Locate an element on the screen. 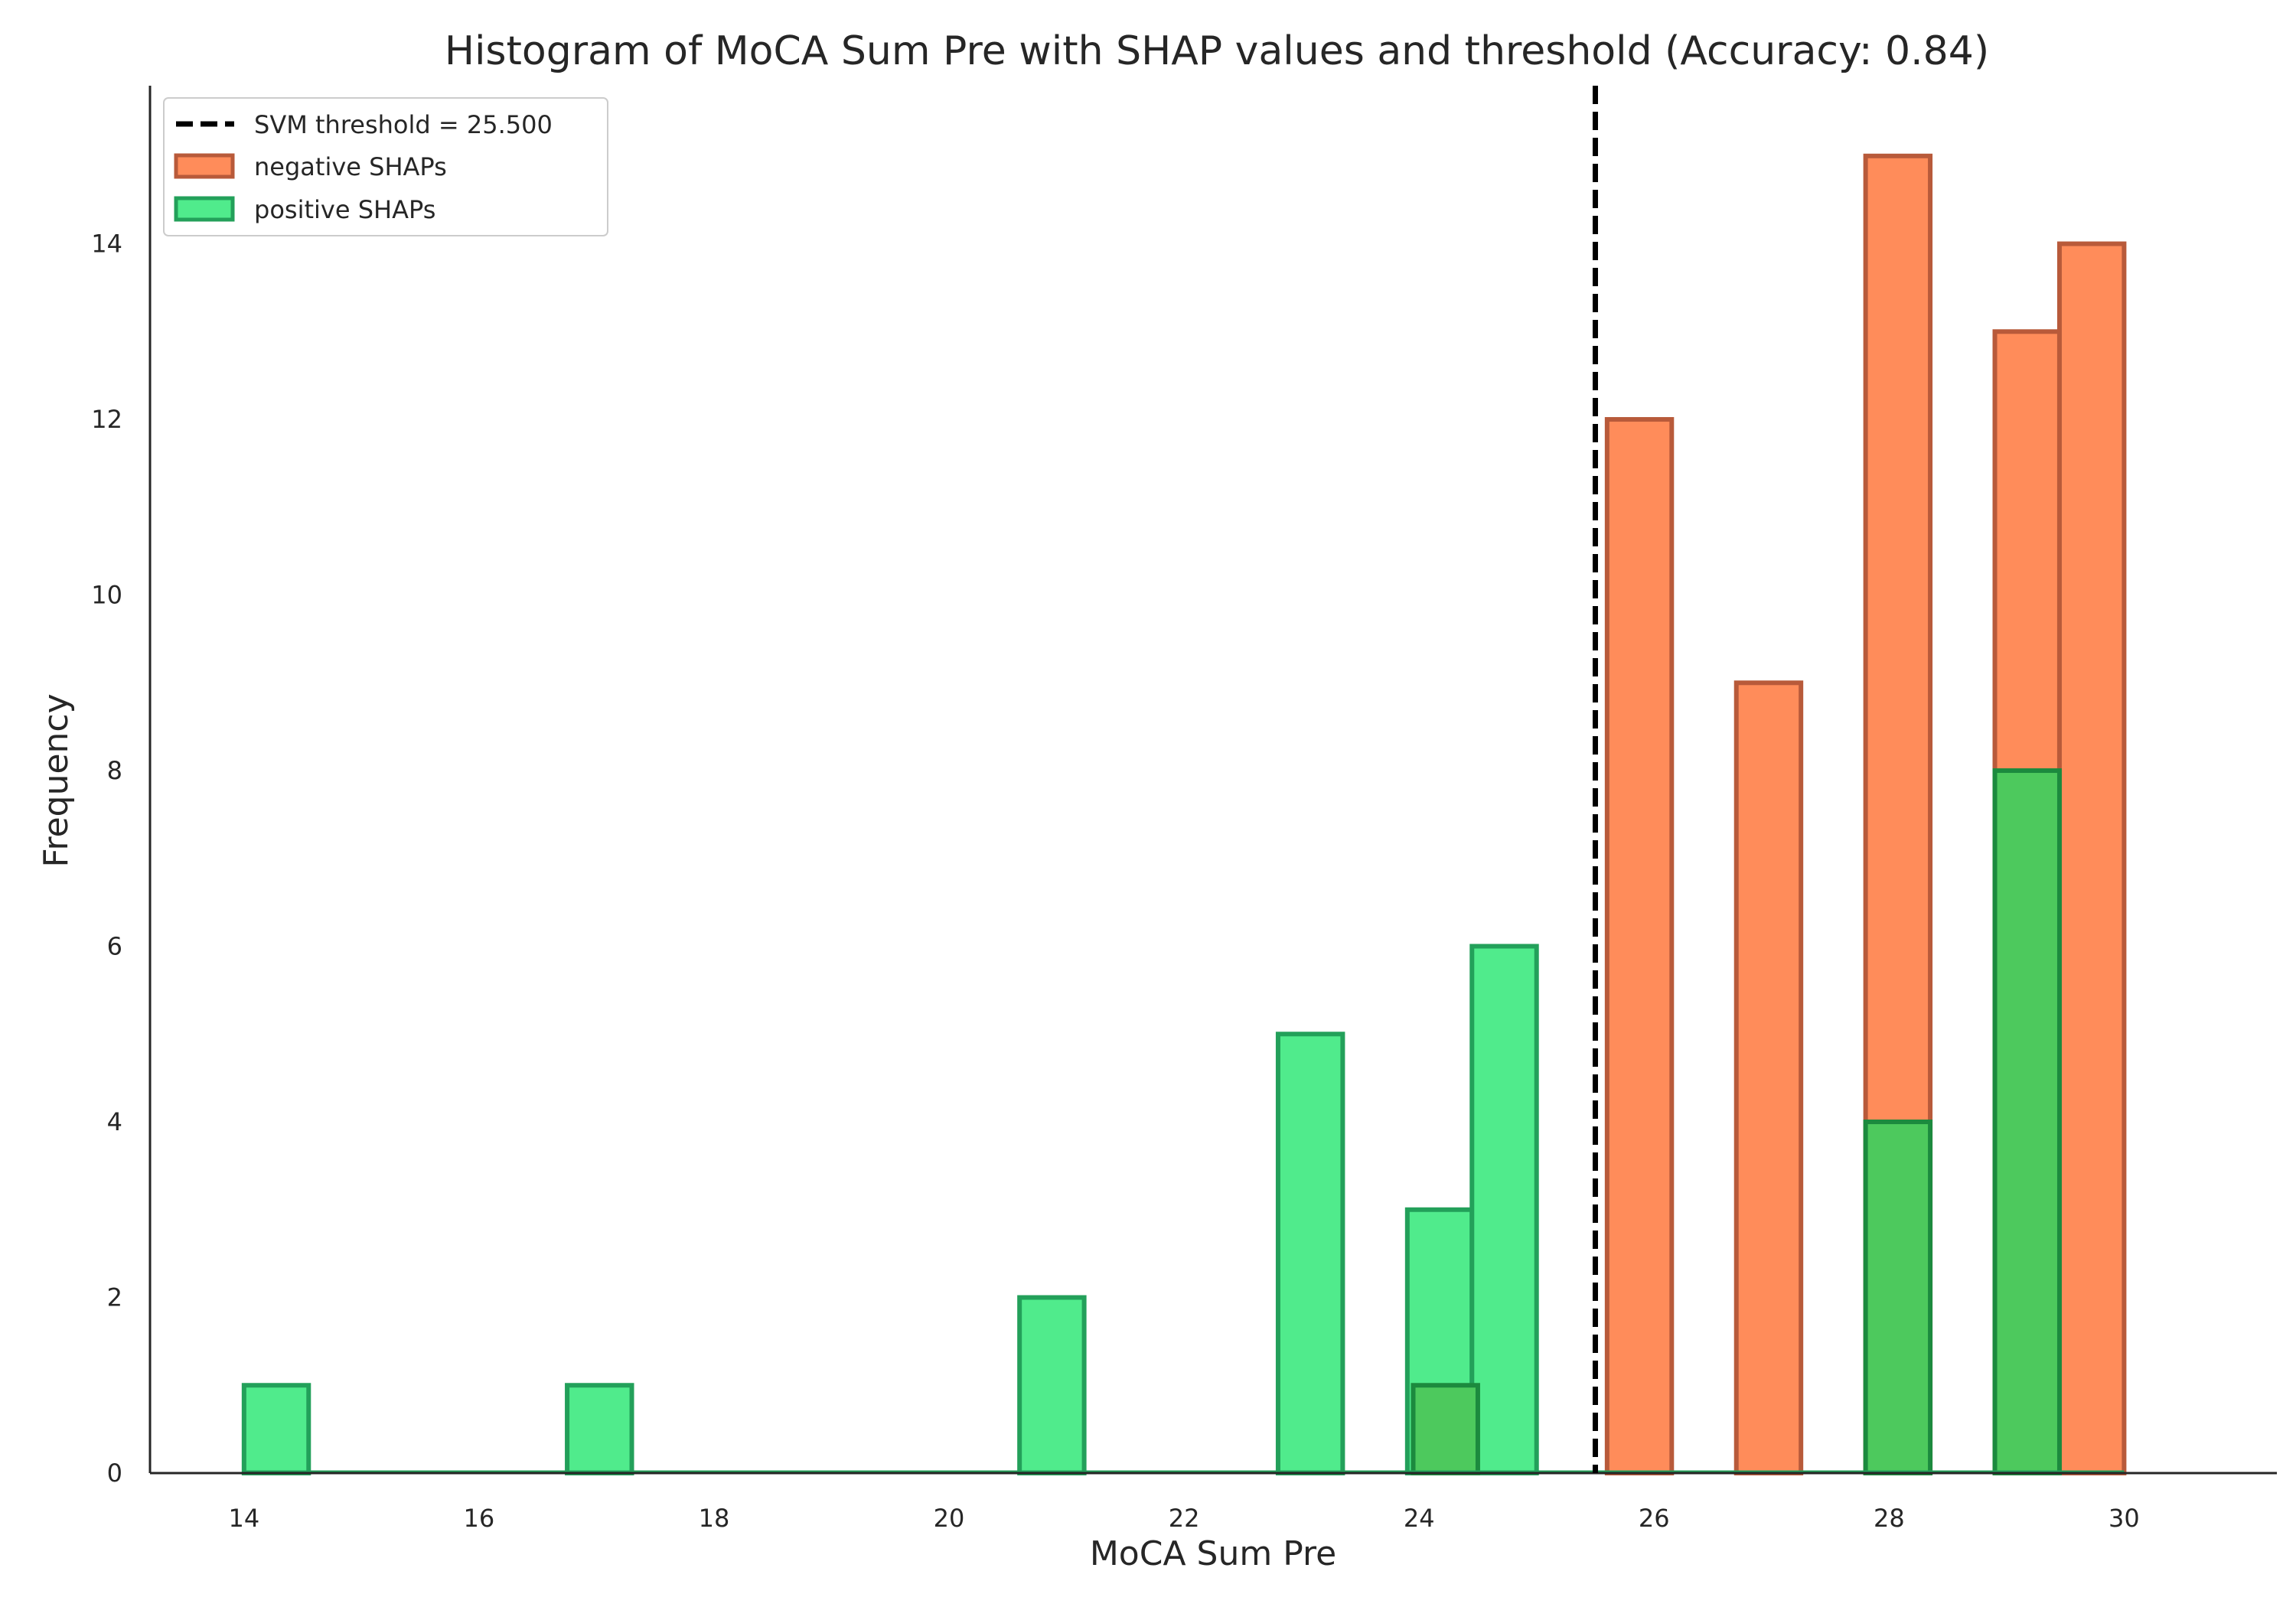 The height and width of the screenshot is (1607, 2296). x-tick-label-18: 18 is located at coordinates (714, 1518).